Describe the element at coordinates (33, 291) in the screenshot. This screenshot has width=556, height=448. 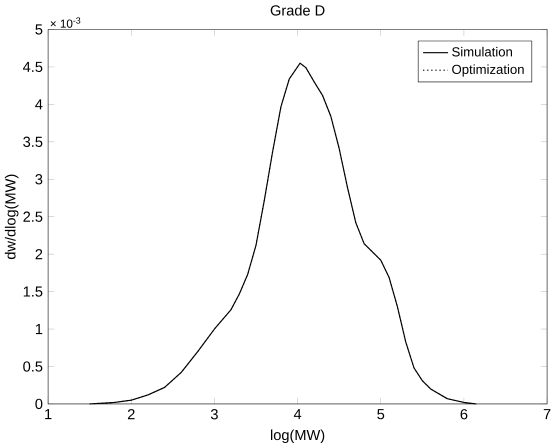
I see `y-tick-label: 1.5` at that location.